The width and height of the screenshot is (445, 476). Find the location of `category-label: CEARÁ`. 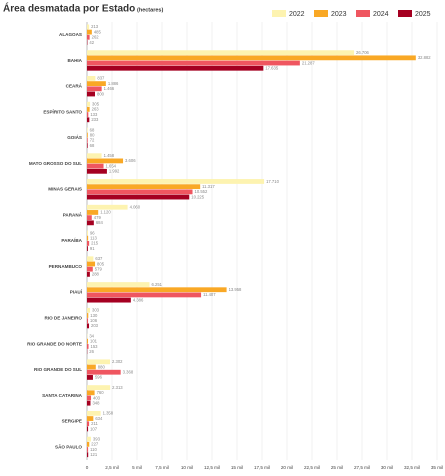

category-label: CEARÁ is located at coordinates (74, 86).